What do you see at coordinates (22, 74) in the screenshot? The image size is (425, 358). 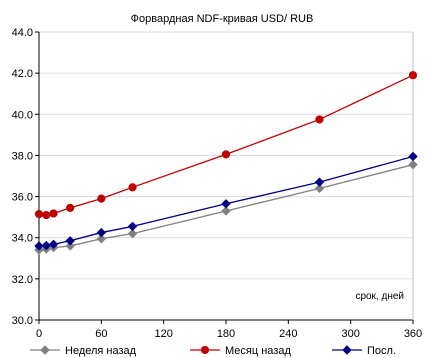 I see `y-tick-label: 42.0` at bounding box center [22, 74].